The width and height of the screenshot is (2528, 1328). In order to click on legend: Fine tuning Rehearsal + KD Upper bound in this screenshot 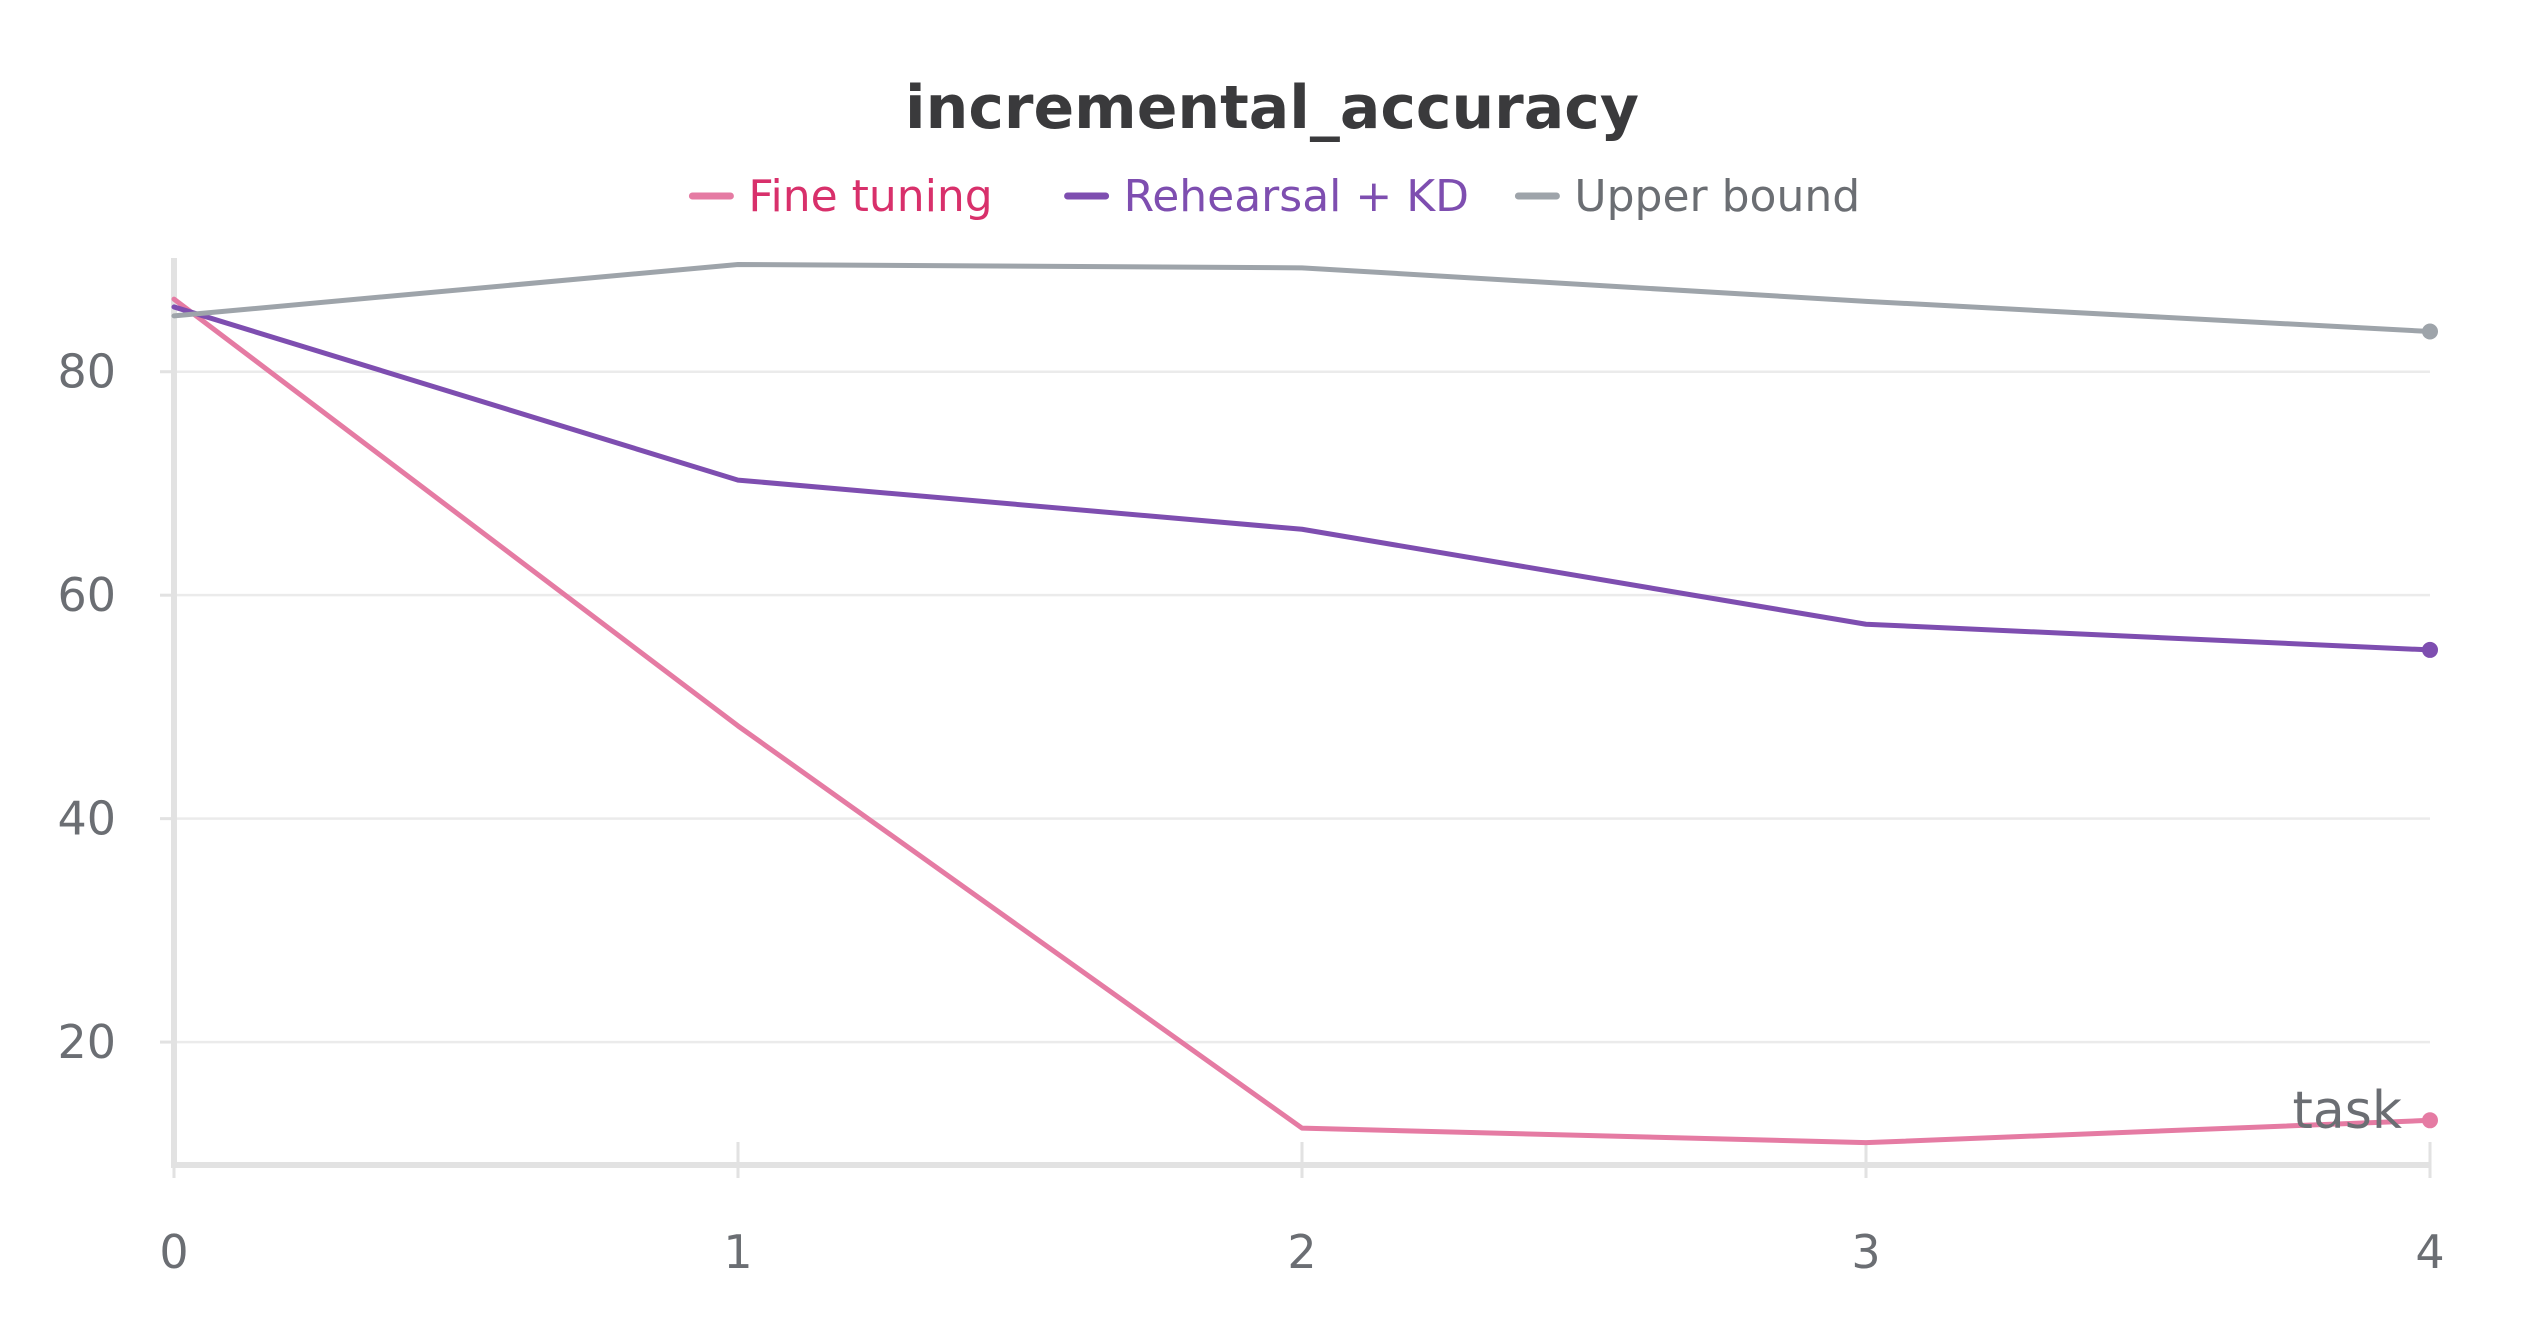, I will do `click(1274, 196)`.